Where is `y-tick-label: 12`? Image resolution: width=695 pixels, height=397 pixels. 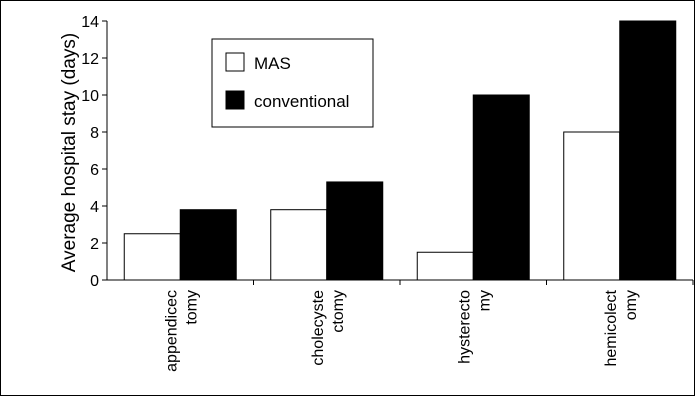
y-tick-label: 12 is located at coordinates (90, 59).